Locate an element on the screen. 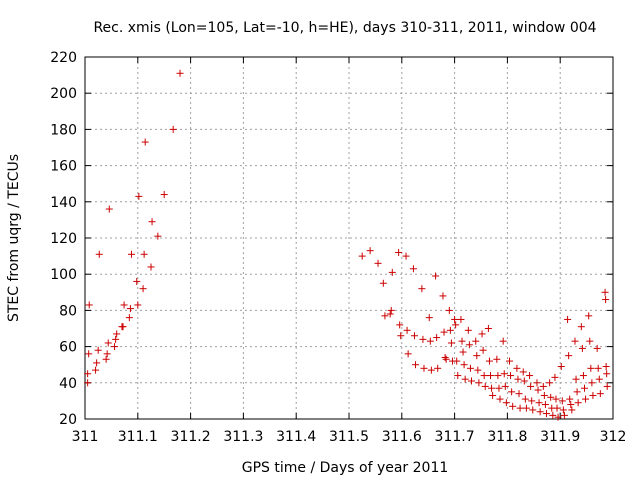 The image size is (640, 480). y-tick-label: 20 is located at coordinates (68, 420).